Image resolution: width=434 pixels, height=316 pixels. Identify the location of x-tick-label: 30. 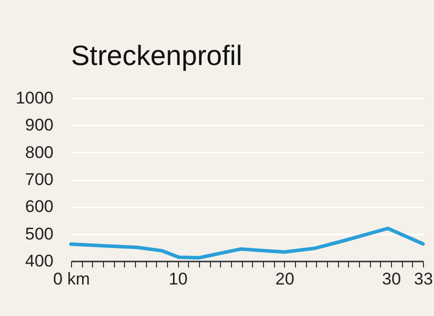
(391, 279).